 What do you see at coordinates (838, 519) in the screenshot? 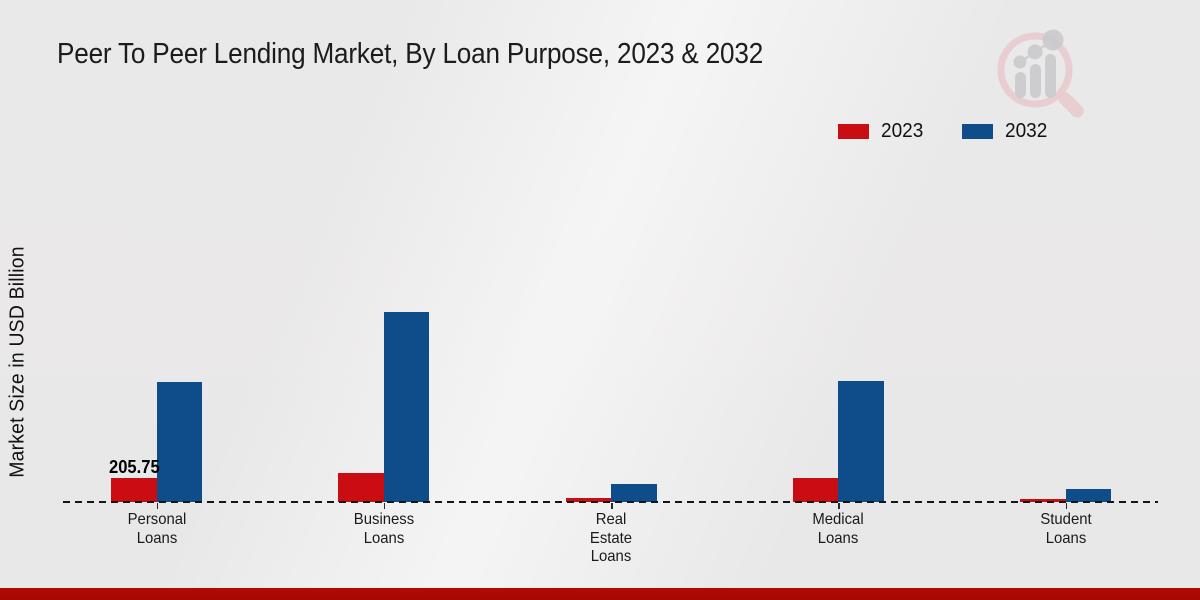
I see `x-axis-label-line: Medical` at bounding box center [838, 519].